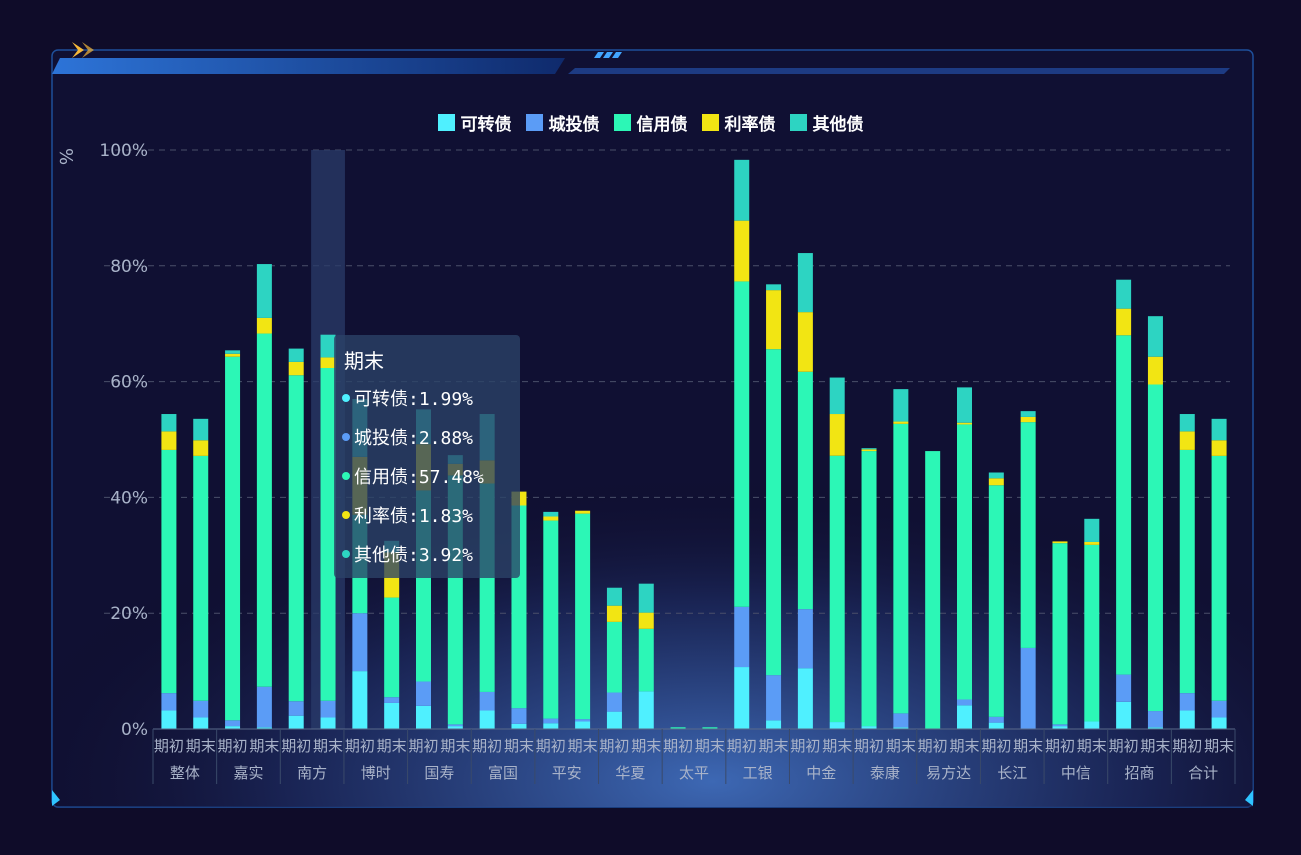  Describe the element at coordinates (407, 437) in the screenshot. I see `tooltip-row: 城投债:2.88%` at that location.